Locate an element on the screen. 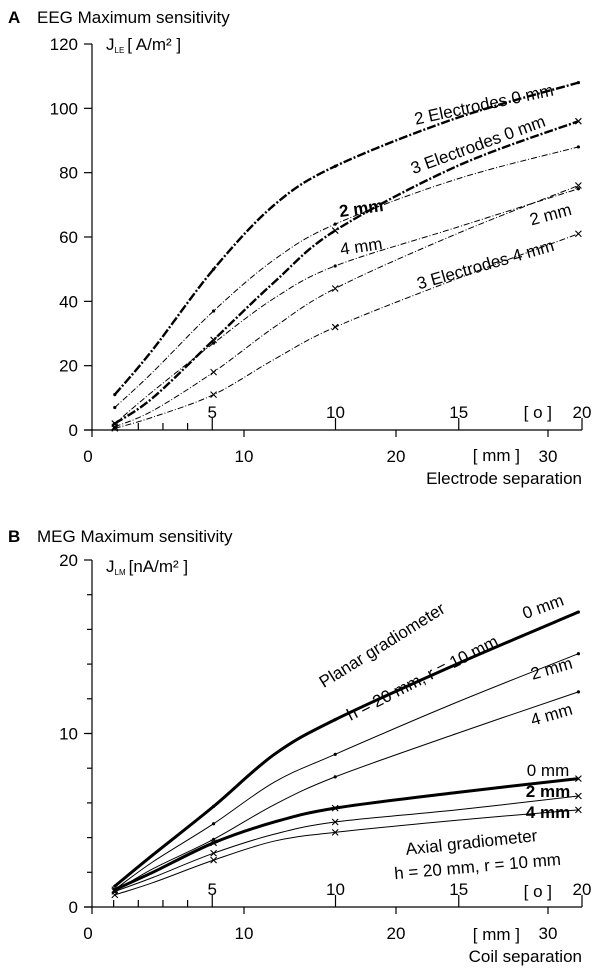  annotation-3e-4mm: 3 Electrodes 4 mm is located at coordinates (485, 264).